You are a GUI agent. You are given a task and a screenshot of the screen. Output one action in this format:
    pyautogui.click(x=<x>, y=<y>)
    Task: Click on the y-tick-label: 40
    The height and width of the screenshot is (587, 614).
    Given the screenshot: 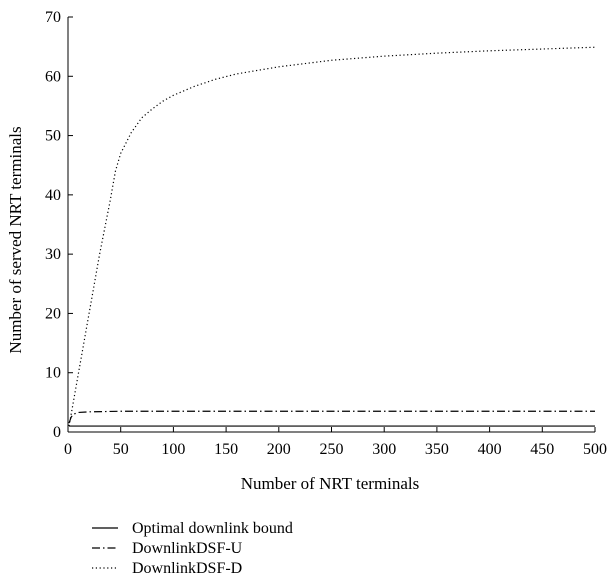 What is the action you would take?
    pyautogui.click(x=53, y=195)
    